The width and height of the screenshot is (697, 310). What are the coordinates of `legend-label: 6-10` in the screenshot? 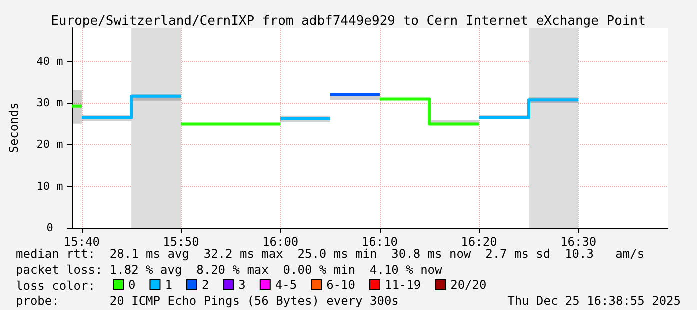 It's located at (341, 285).